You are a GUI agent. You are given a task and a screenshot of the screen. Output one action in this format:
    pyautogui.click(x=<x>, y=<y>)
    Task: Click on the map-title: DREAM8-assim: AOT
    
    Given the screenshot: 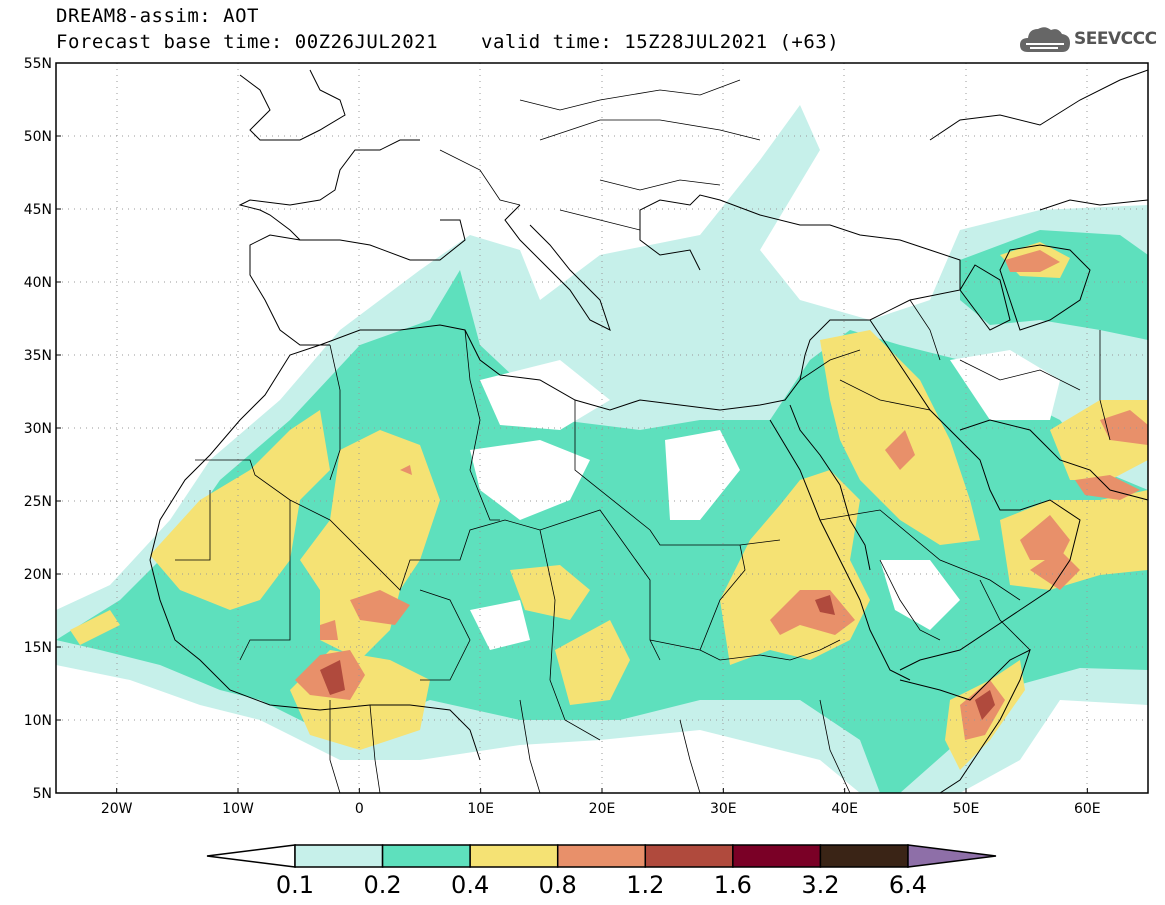 What is the action you would take?
    pyautogui.click(x=157, y=16)
    